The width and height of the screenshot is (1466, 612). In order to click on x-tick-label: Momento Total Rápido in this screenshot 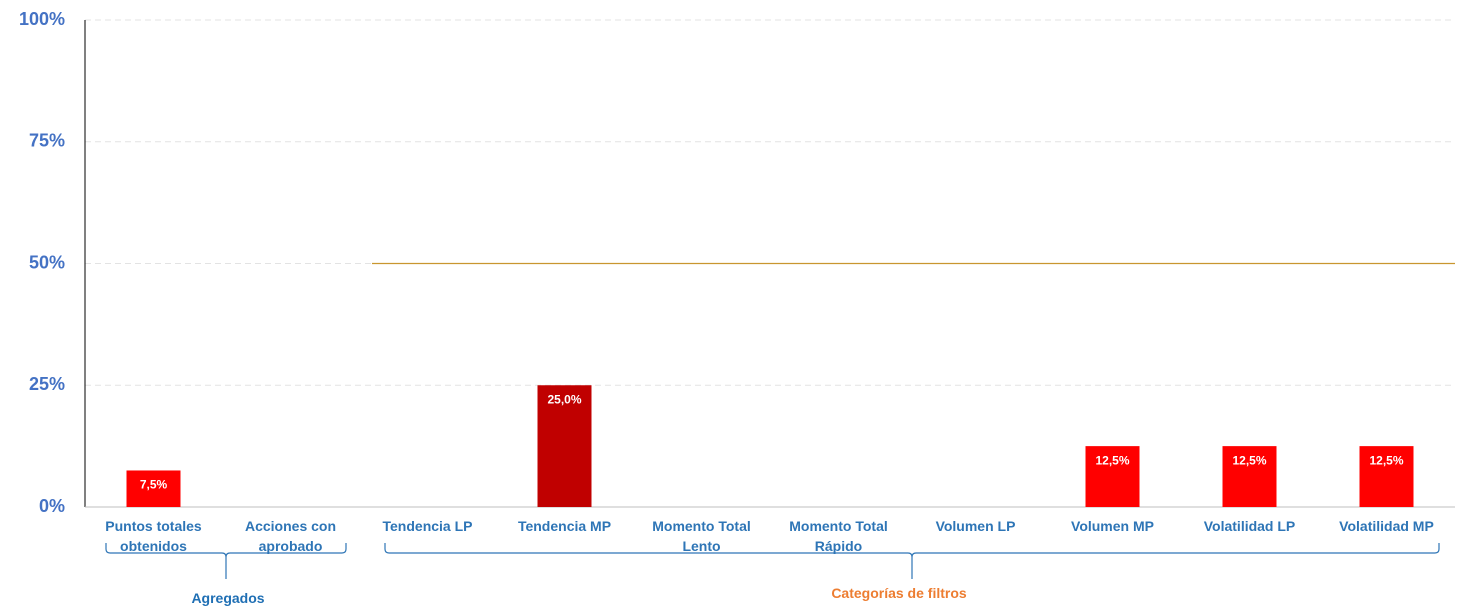, I will do `click(838, 536)`.